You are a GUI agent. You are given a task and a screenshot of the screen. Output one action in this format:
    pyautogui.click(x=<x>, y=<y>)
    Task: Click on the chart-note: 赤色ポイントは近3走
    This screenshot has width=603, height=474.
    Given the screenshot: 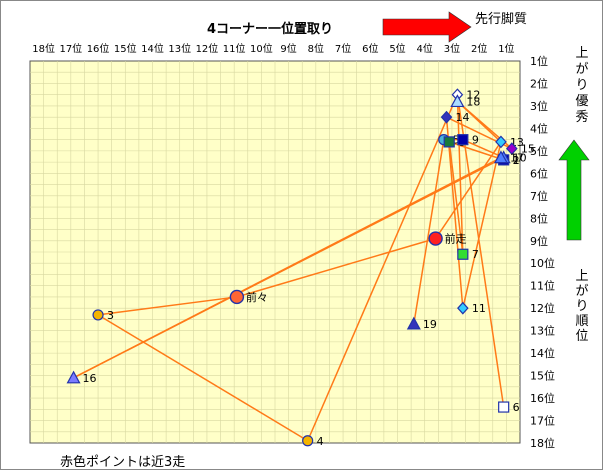 What is the action you would take?
    pyautogui.click(x=122, y=462)
    